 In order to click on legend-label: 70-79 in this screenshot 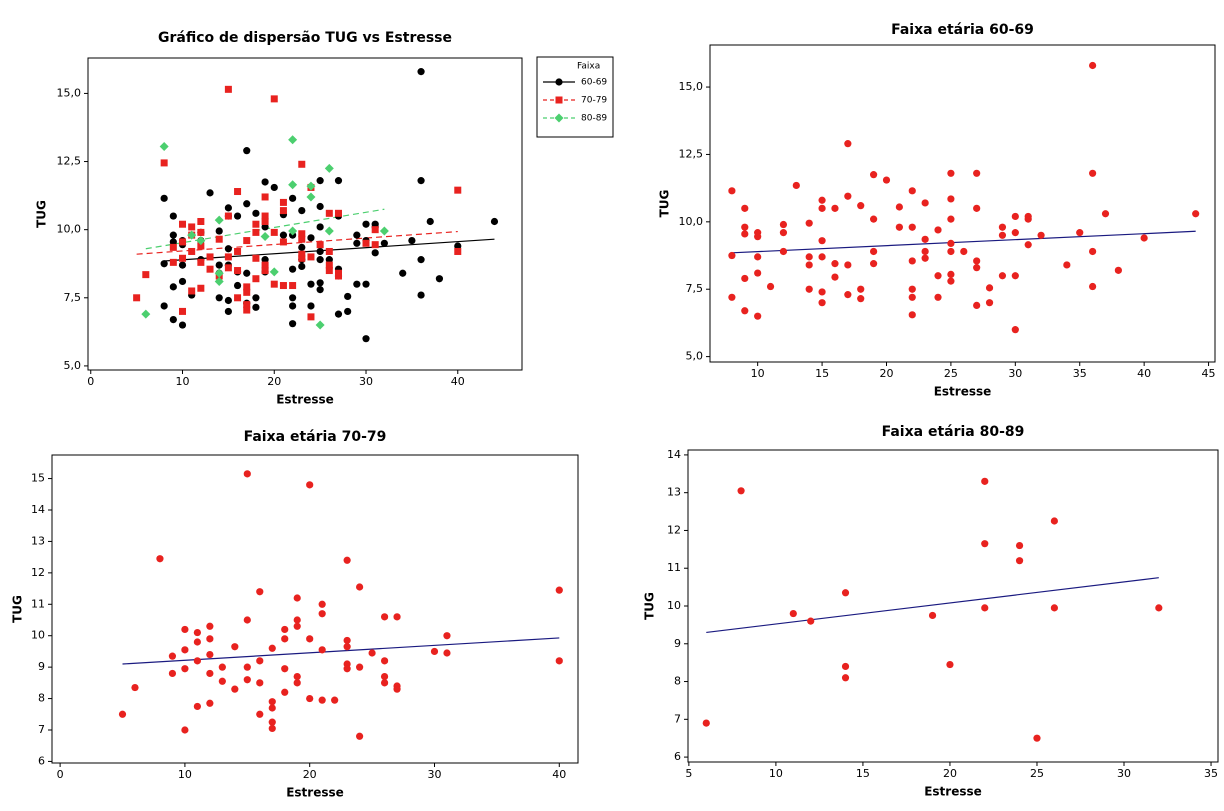, I will do `click(594, 101)`.